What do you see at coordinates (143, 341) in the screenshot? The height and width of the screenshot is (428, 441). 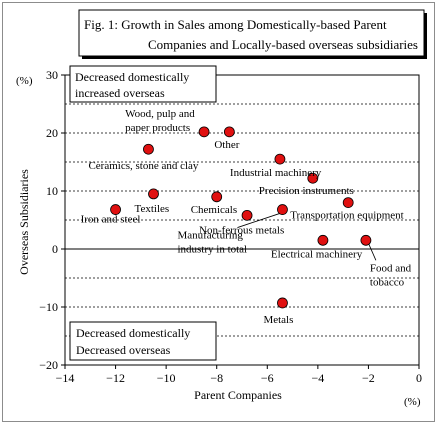 I see `bottom-quadrant-box` at bounding box center [143, 341].